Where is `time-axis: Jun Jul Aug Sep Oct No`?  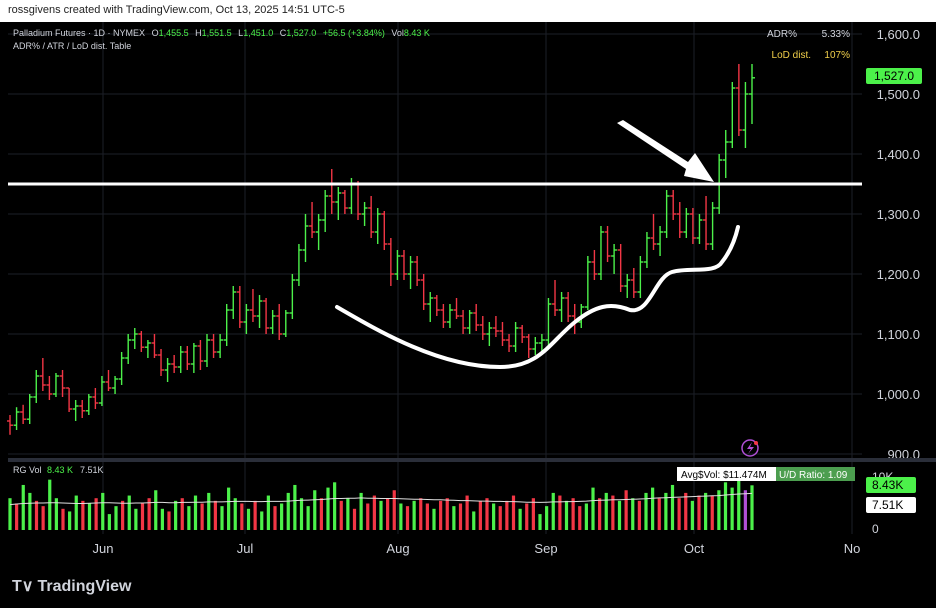
time-axis: Jun Jul Aug Sep Oct No is located at coordinates (477, 548).